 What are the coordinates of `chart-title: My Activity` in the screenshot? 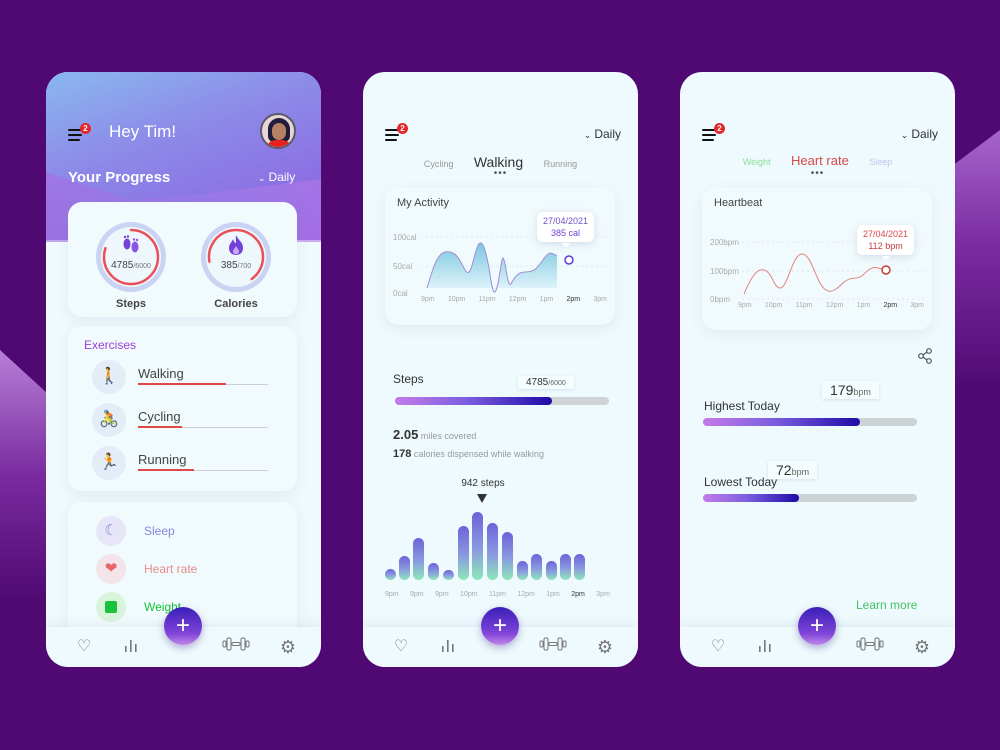 It's located at (423, 203).